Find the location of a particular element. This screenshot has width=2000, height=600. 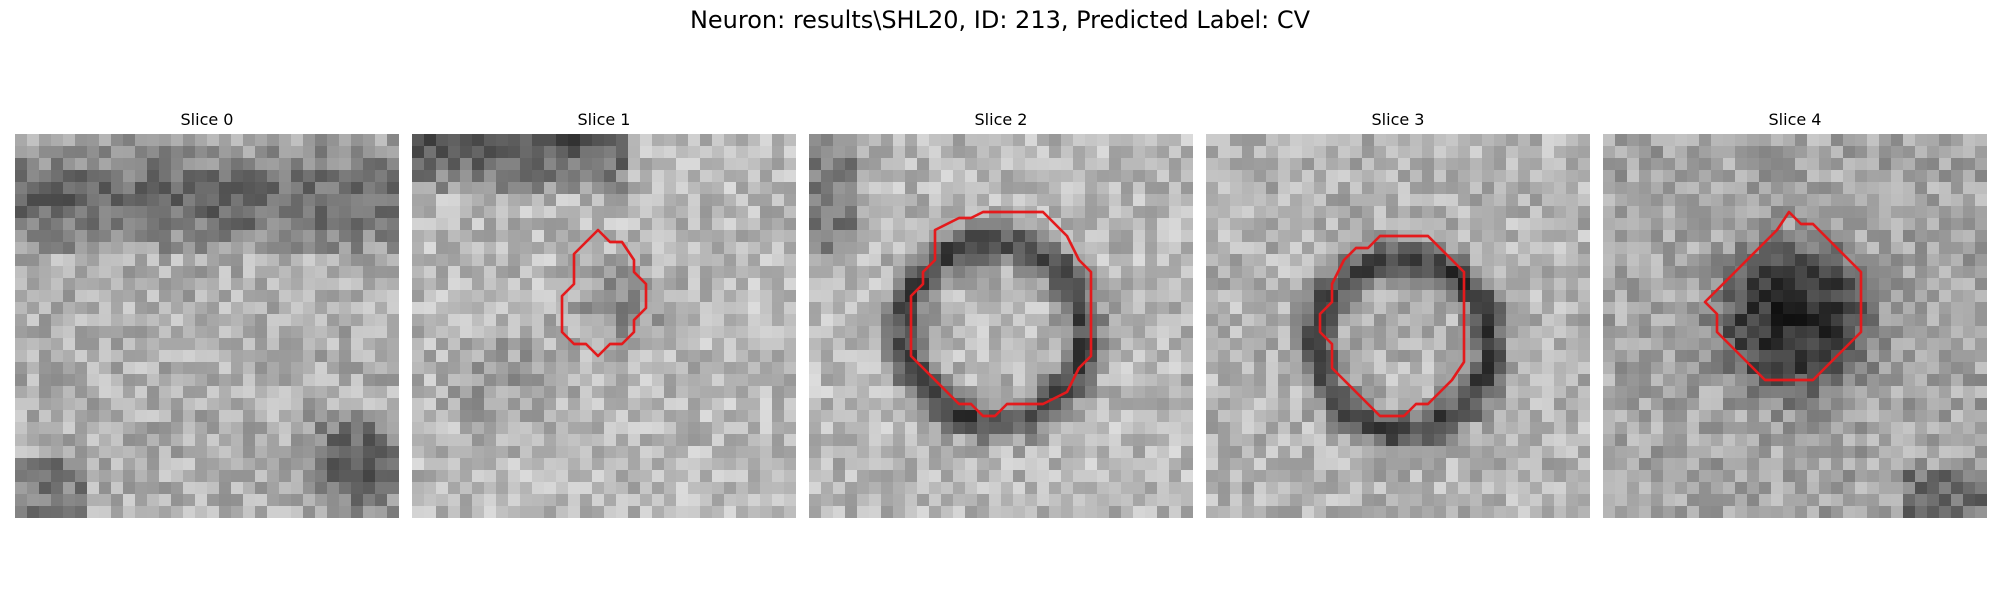

slice-2-panel is located at coordinates (1001, 326).